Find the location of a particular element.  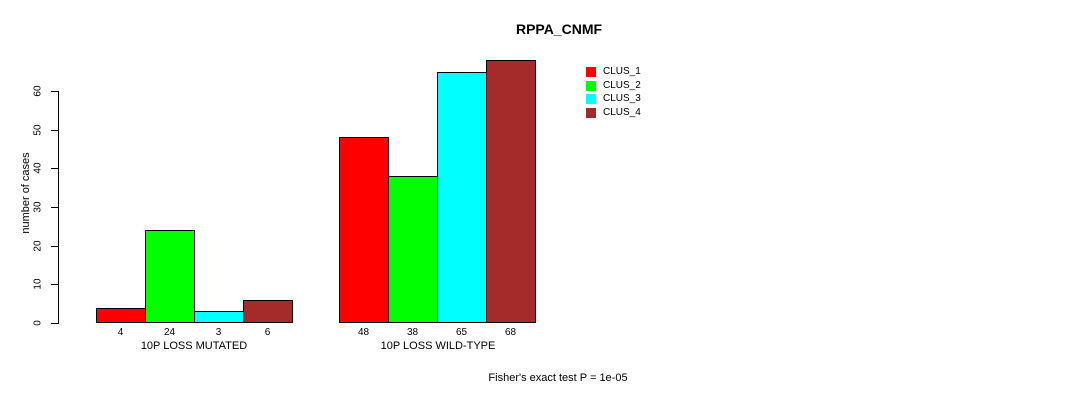

legend-item: CLUS_3 is located at coordinates (613, 99).